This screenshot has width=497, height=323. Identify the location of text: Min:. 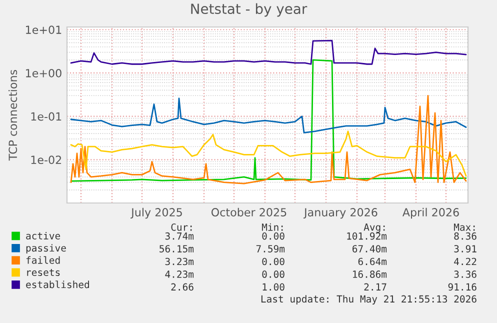
(272, 227).